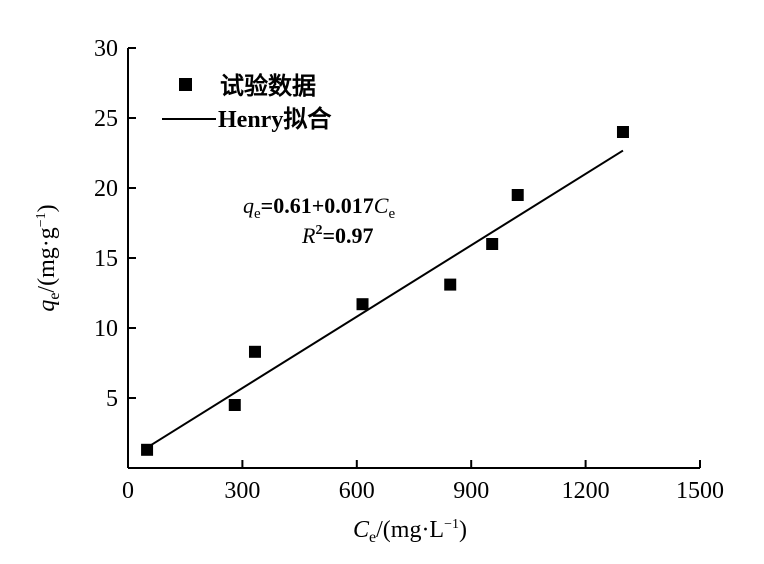 This screenshot has width=764, height=564. I want to click on legend: 试验数据 Henry拟合, so click(247, 102).